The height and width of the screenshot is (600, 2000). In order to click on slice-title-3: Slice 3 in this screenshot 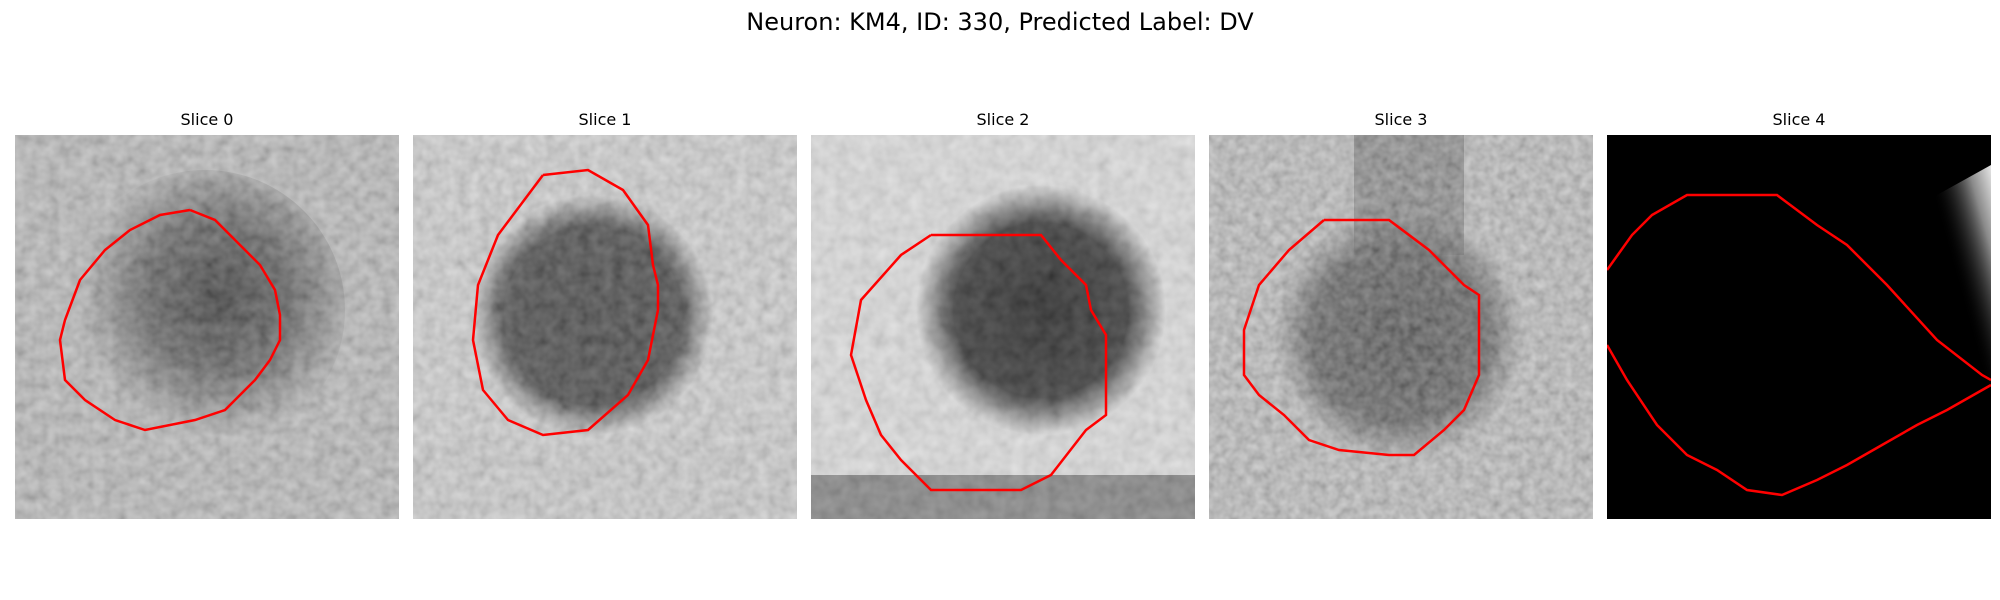, I will do `click(1401, 119)`.